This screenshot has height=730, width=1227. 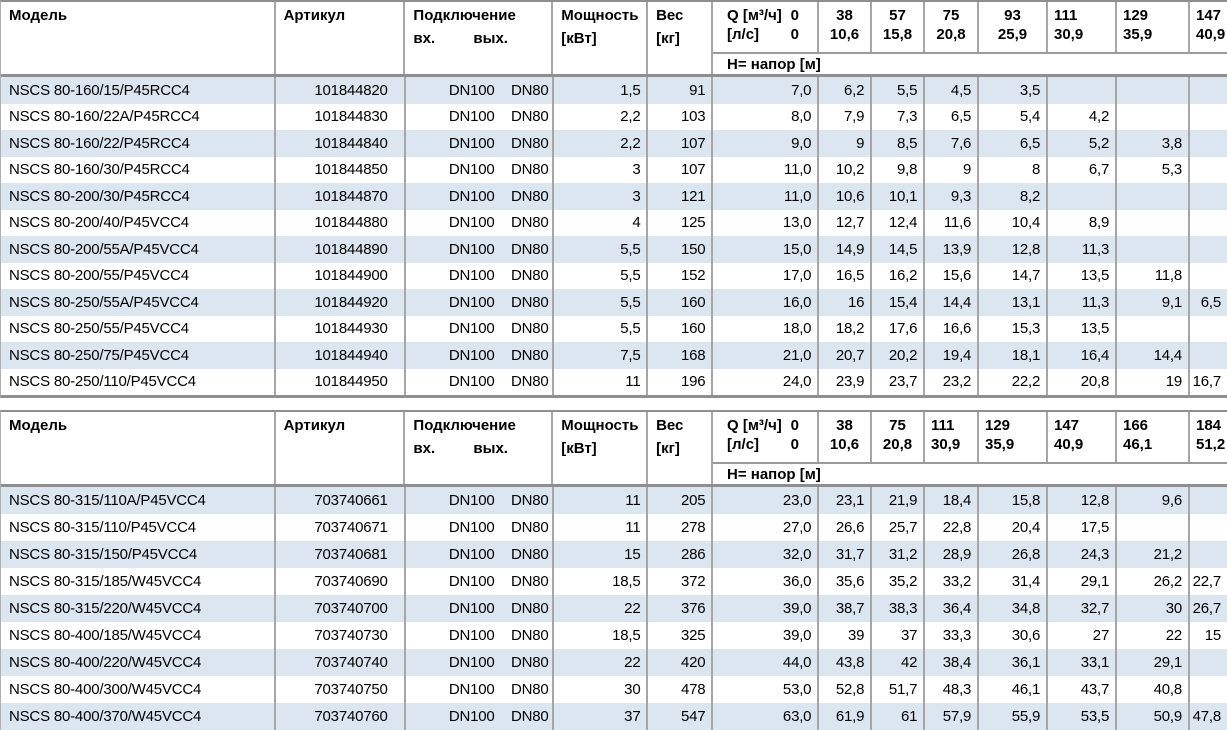 What do you see at coordinates (846, 302) in the screenshot?
I see `head-value-cell: 16` at bounding box center [846, 302].